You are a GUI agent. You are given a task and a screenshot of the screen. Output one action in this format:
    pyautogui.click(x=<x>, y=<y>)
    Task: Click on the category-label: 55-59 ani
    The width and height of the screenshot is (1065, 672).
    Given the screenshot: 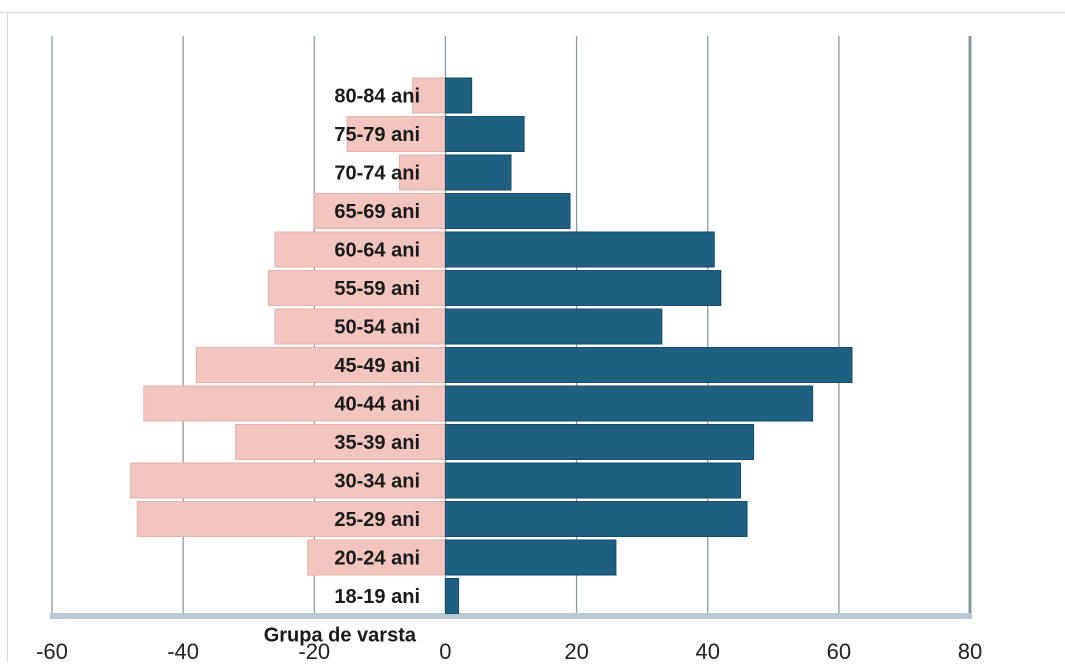 What is the action you would take?
    pyautogui.click(x=377, y=289)
    